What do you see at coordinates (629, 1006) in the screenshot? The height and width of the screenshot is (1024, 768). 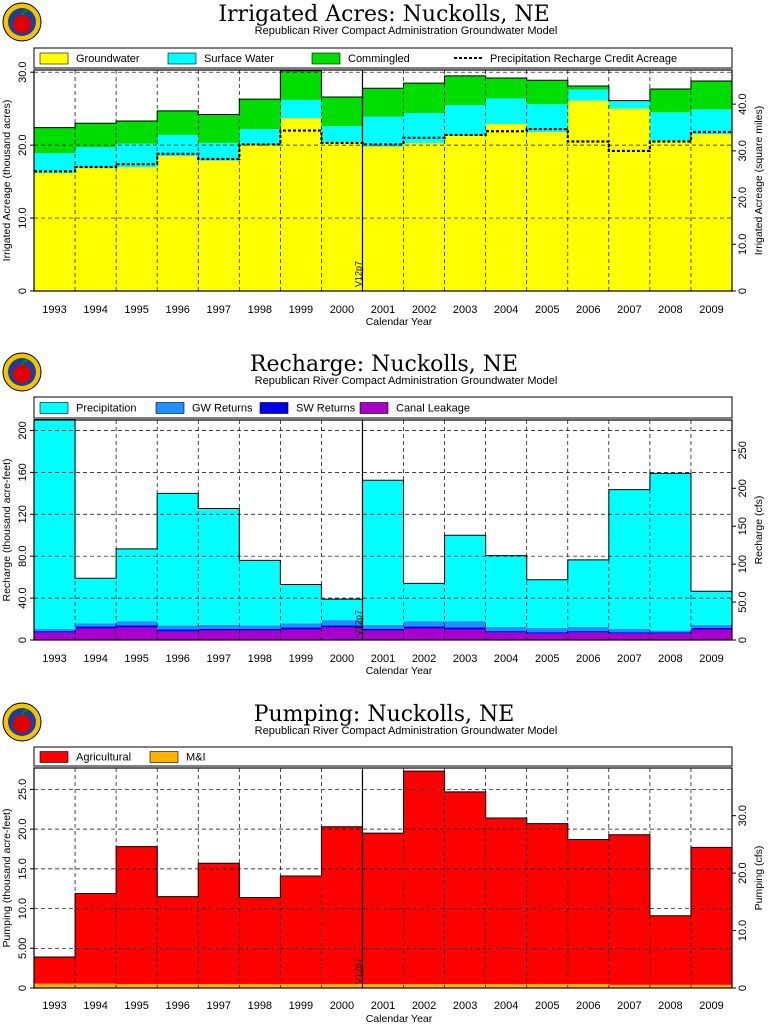 I see `x-tick-label: 2007` at bounding box center [629, 1006].